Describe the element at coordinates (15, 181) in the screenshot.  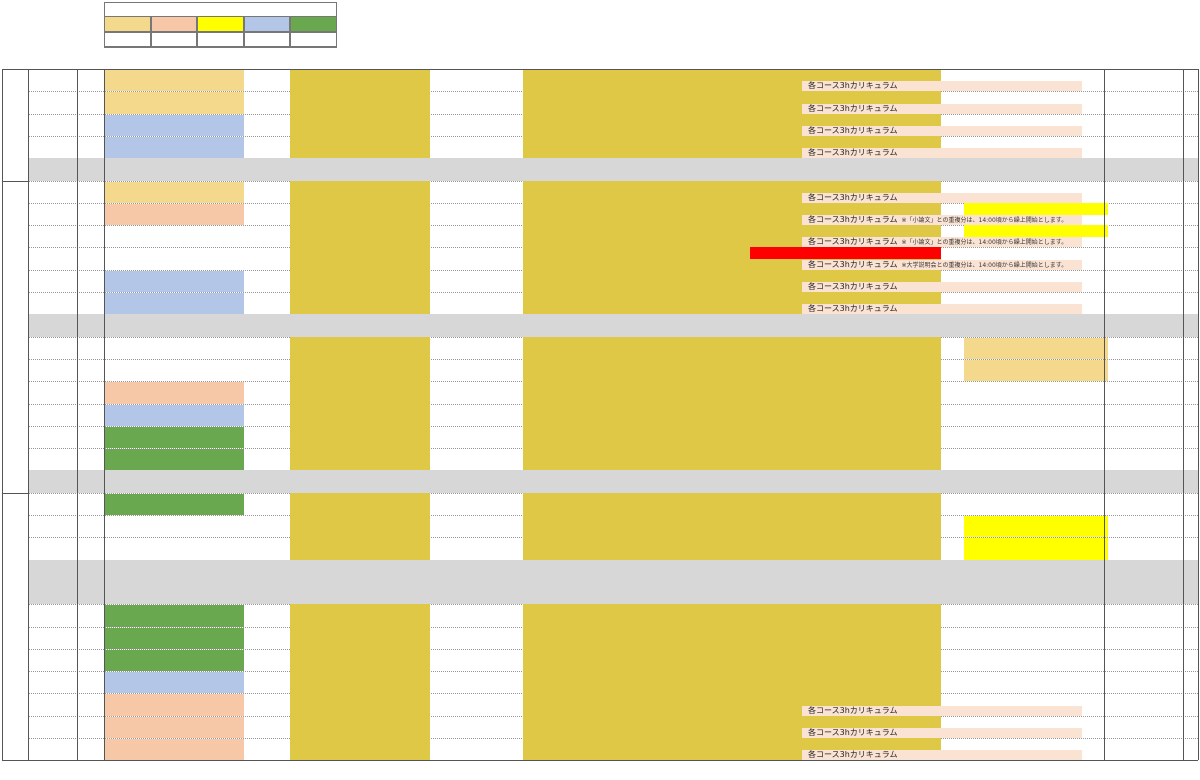
I see `period-line` at that location.